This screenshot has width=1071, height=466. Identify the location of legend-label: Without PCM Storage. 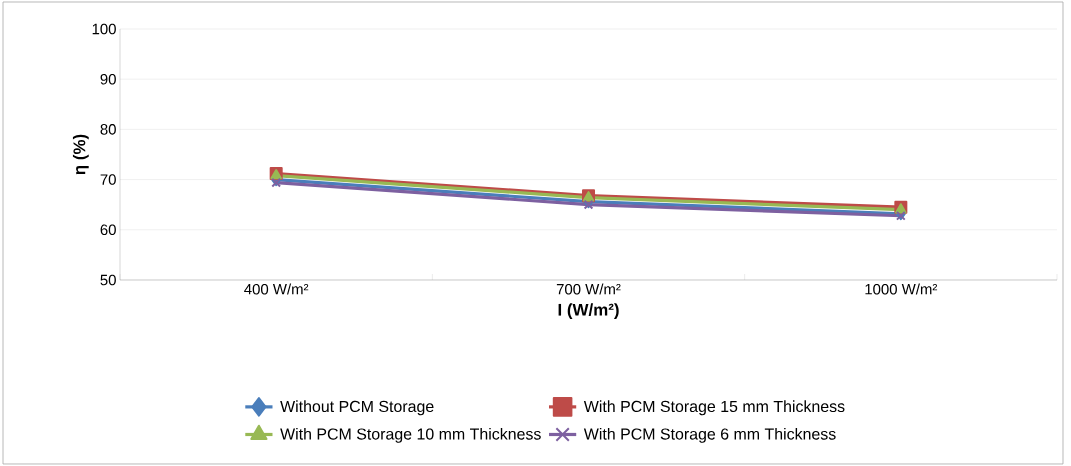
(357, 408).